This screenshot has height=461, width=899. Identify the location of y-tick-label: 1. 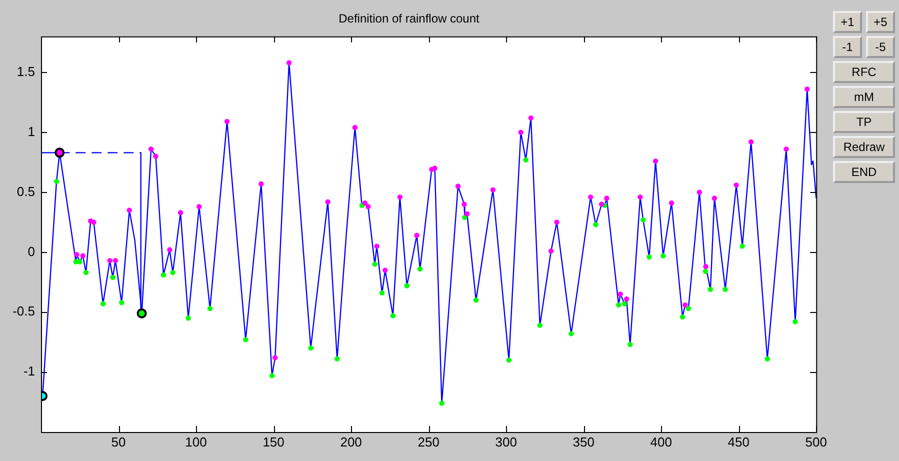
(31, 131).